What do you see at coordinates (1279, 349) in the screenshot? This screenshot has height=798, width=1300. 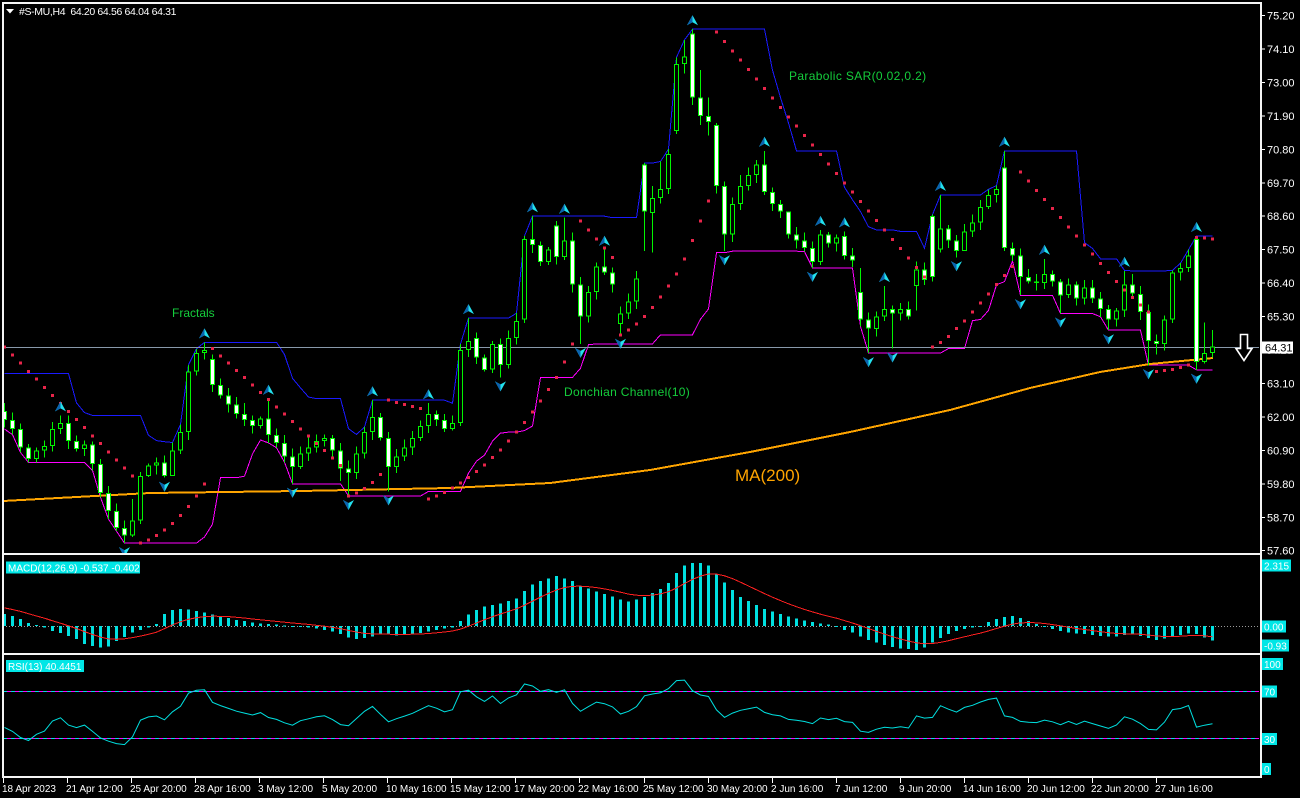 I see `svg-text: 64.31` at bounding box center [1279, 349].